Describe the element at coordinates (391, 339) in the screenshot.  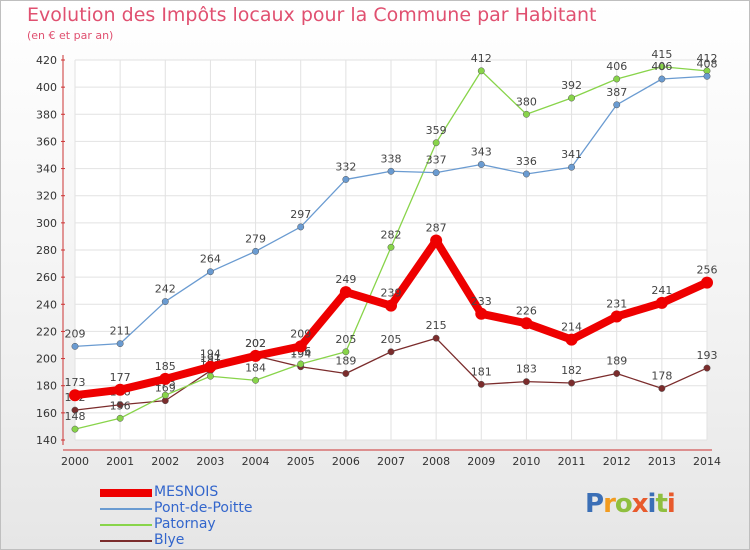
I see `data-label-blye: 205` at that location.